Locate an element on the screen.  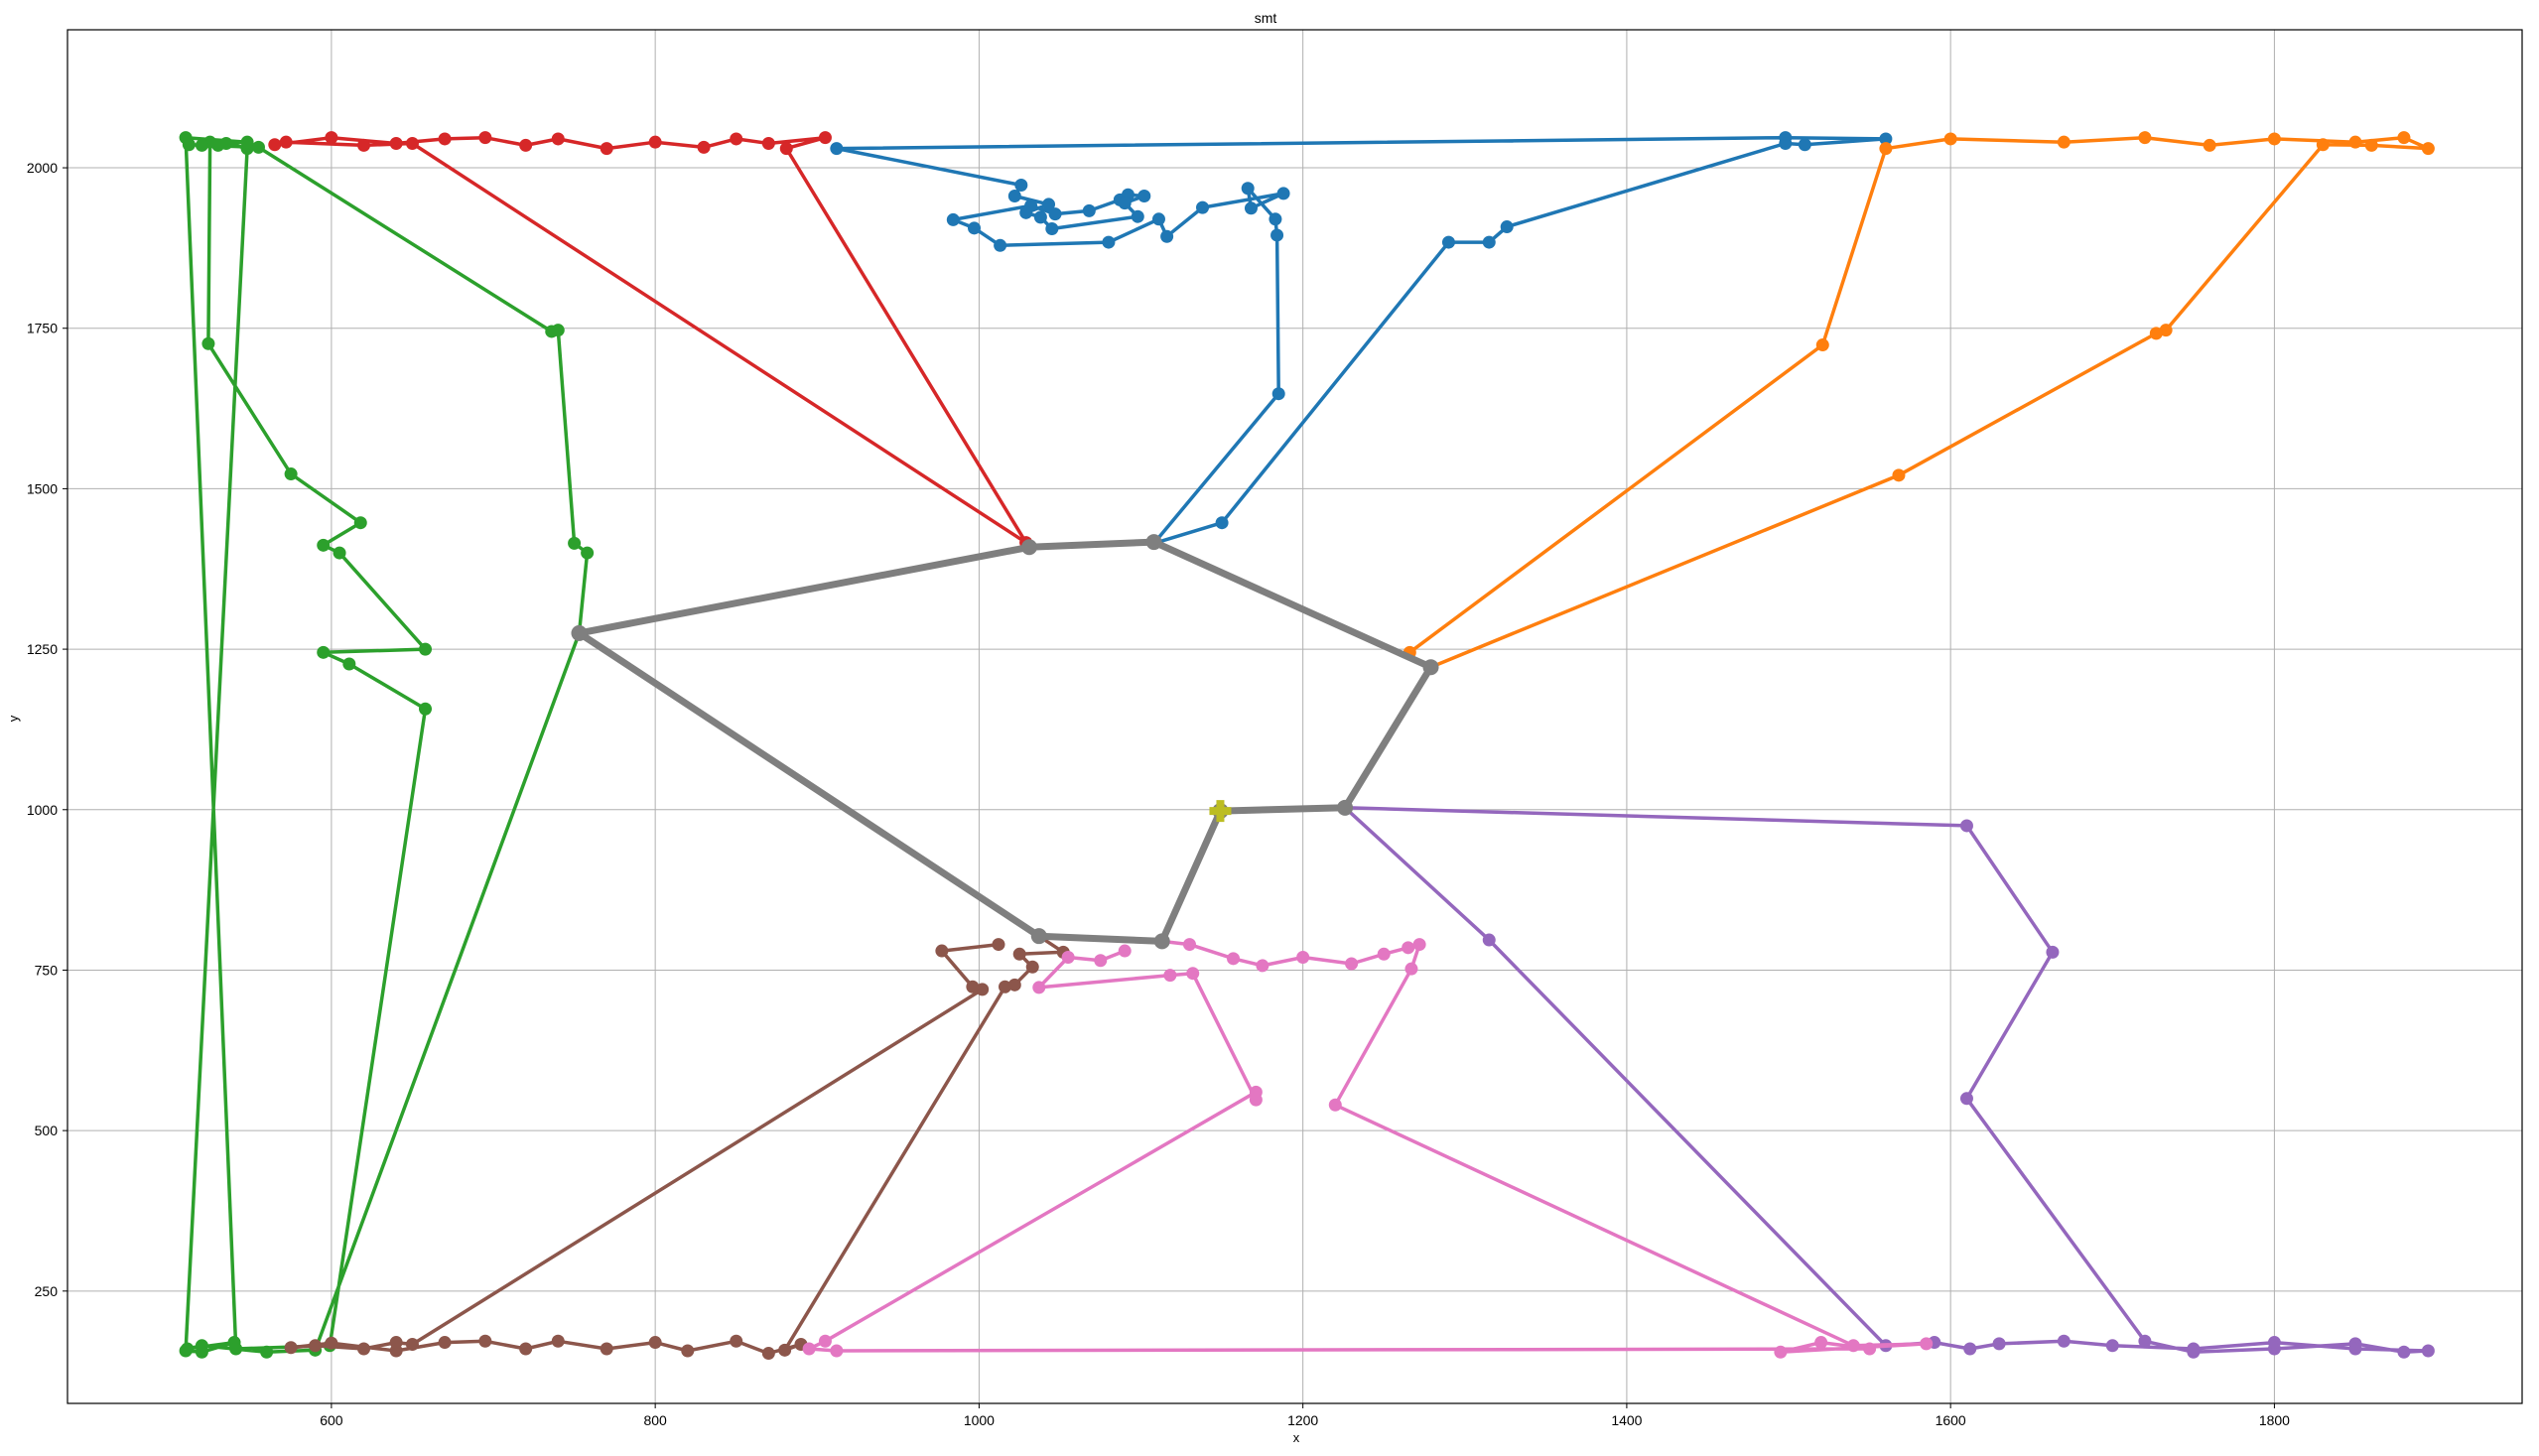
x-tick-label: 1800 is located at coordinates (2274, 1420).